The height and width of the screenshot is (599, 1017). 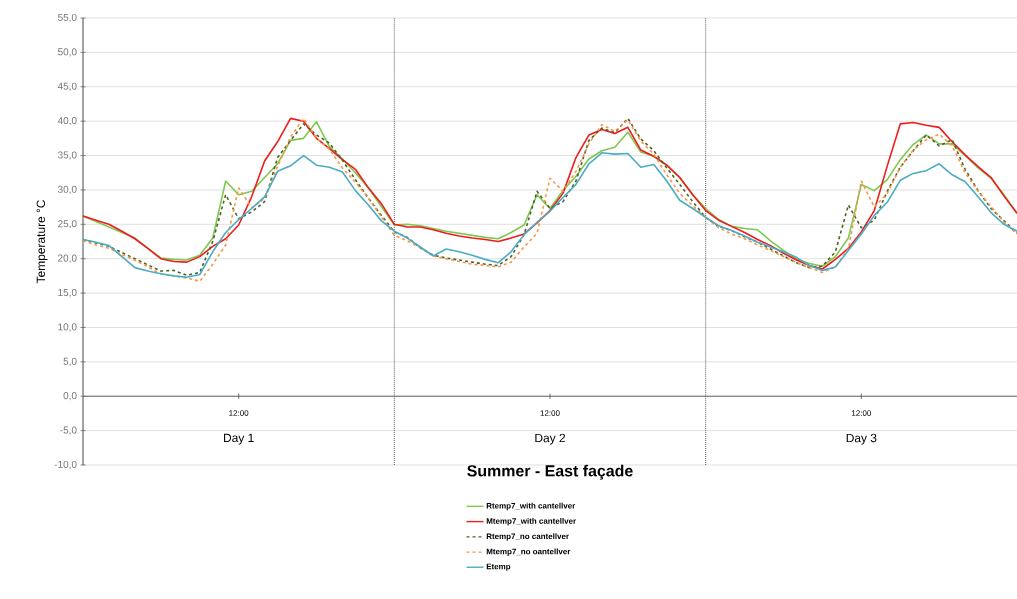 I want to click on text: Summer - East façade, so click(x=550, y=472).